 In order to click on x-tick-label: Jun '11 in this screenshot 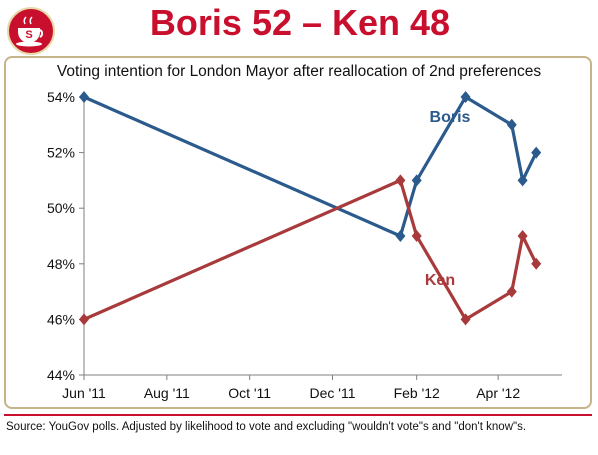, I will do `click(84, 393)`.